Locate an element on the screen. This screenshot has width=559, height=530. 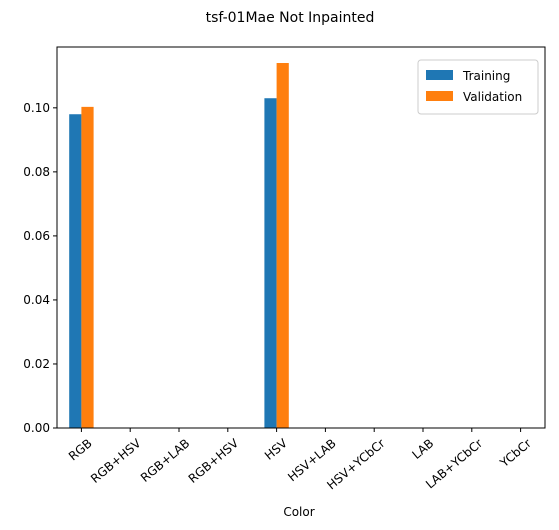
y-tick-label: 0.10 is located at coordinates (36, 108).